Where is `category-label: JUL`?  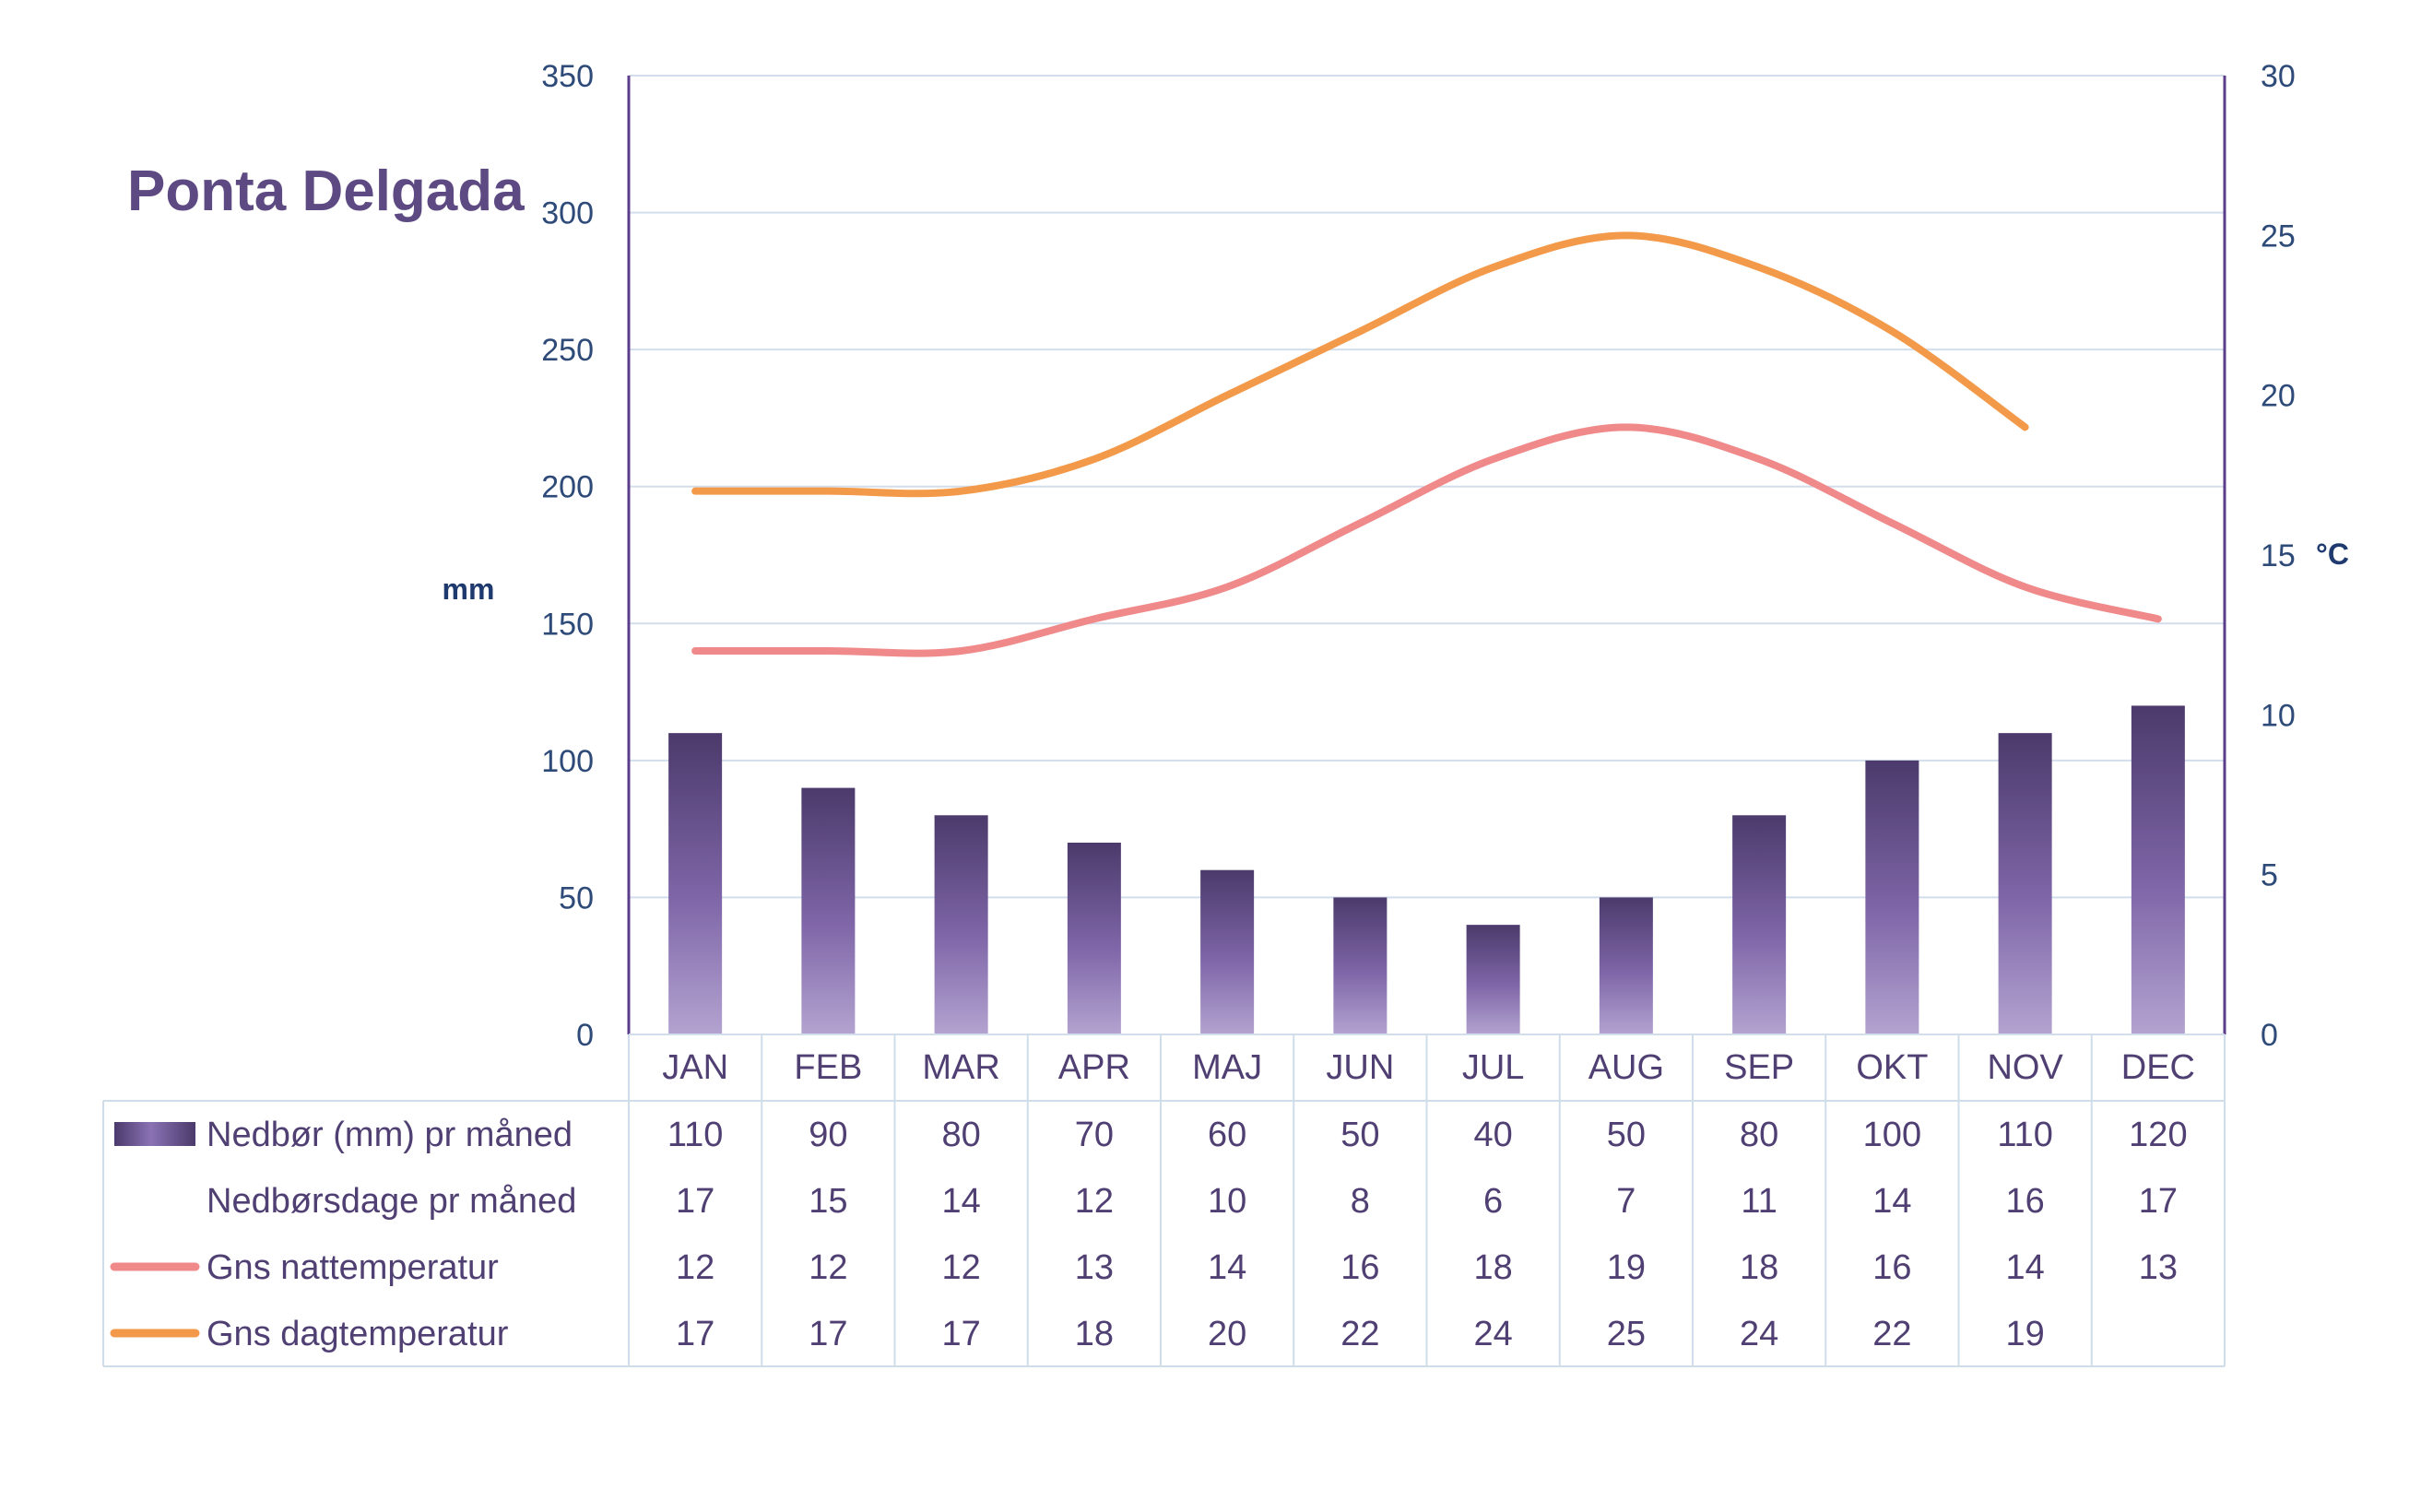 category-label: JUL is located at coordinates (1493, 1067).